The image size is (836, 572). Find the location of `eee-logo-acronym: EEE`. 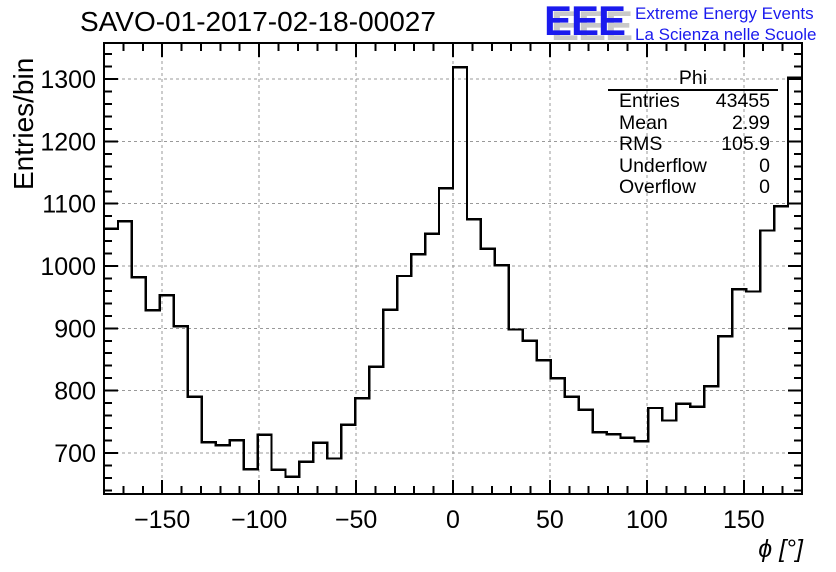

eee-logo-acronym: EEE is located at coordinates (585, 22).